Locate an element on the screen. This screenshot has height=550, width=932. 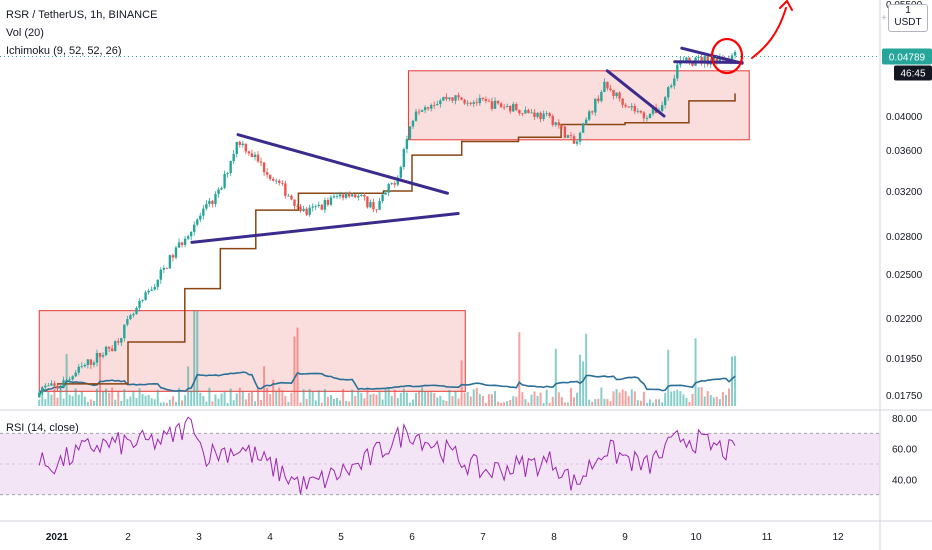
ichimoku-legend: Ichimoku (9, 52, 52, 26) is located at coordinates (64, 51).